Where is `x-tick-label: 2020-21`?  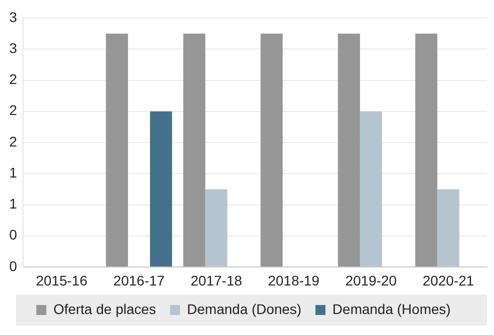
x-tick-label: 2020-21 is located at coordinates (448, 280).